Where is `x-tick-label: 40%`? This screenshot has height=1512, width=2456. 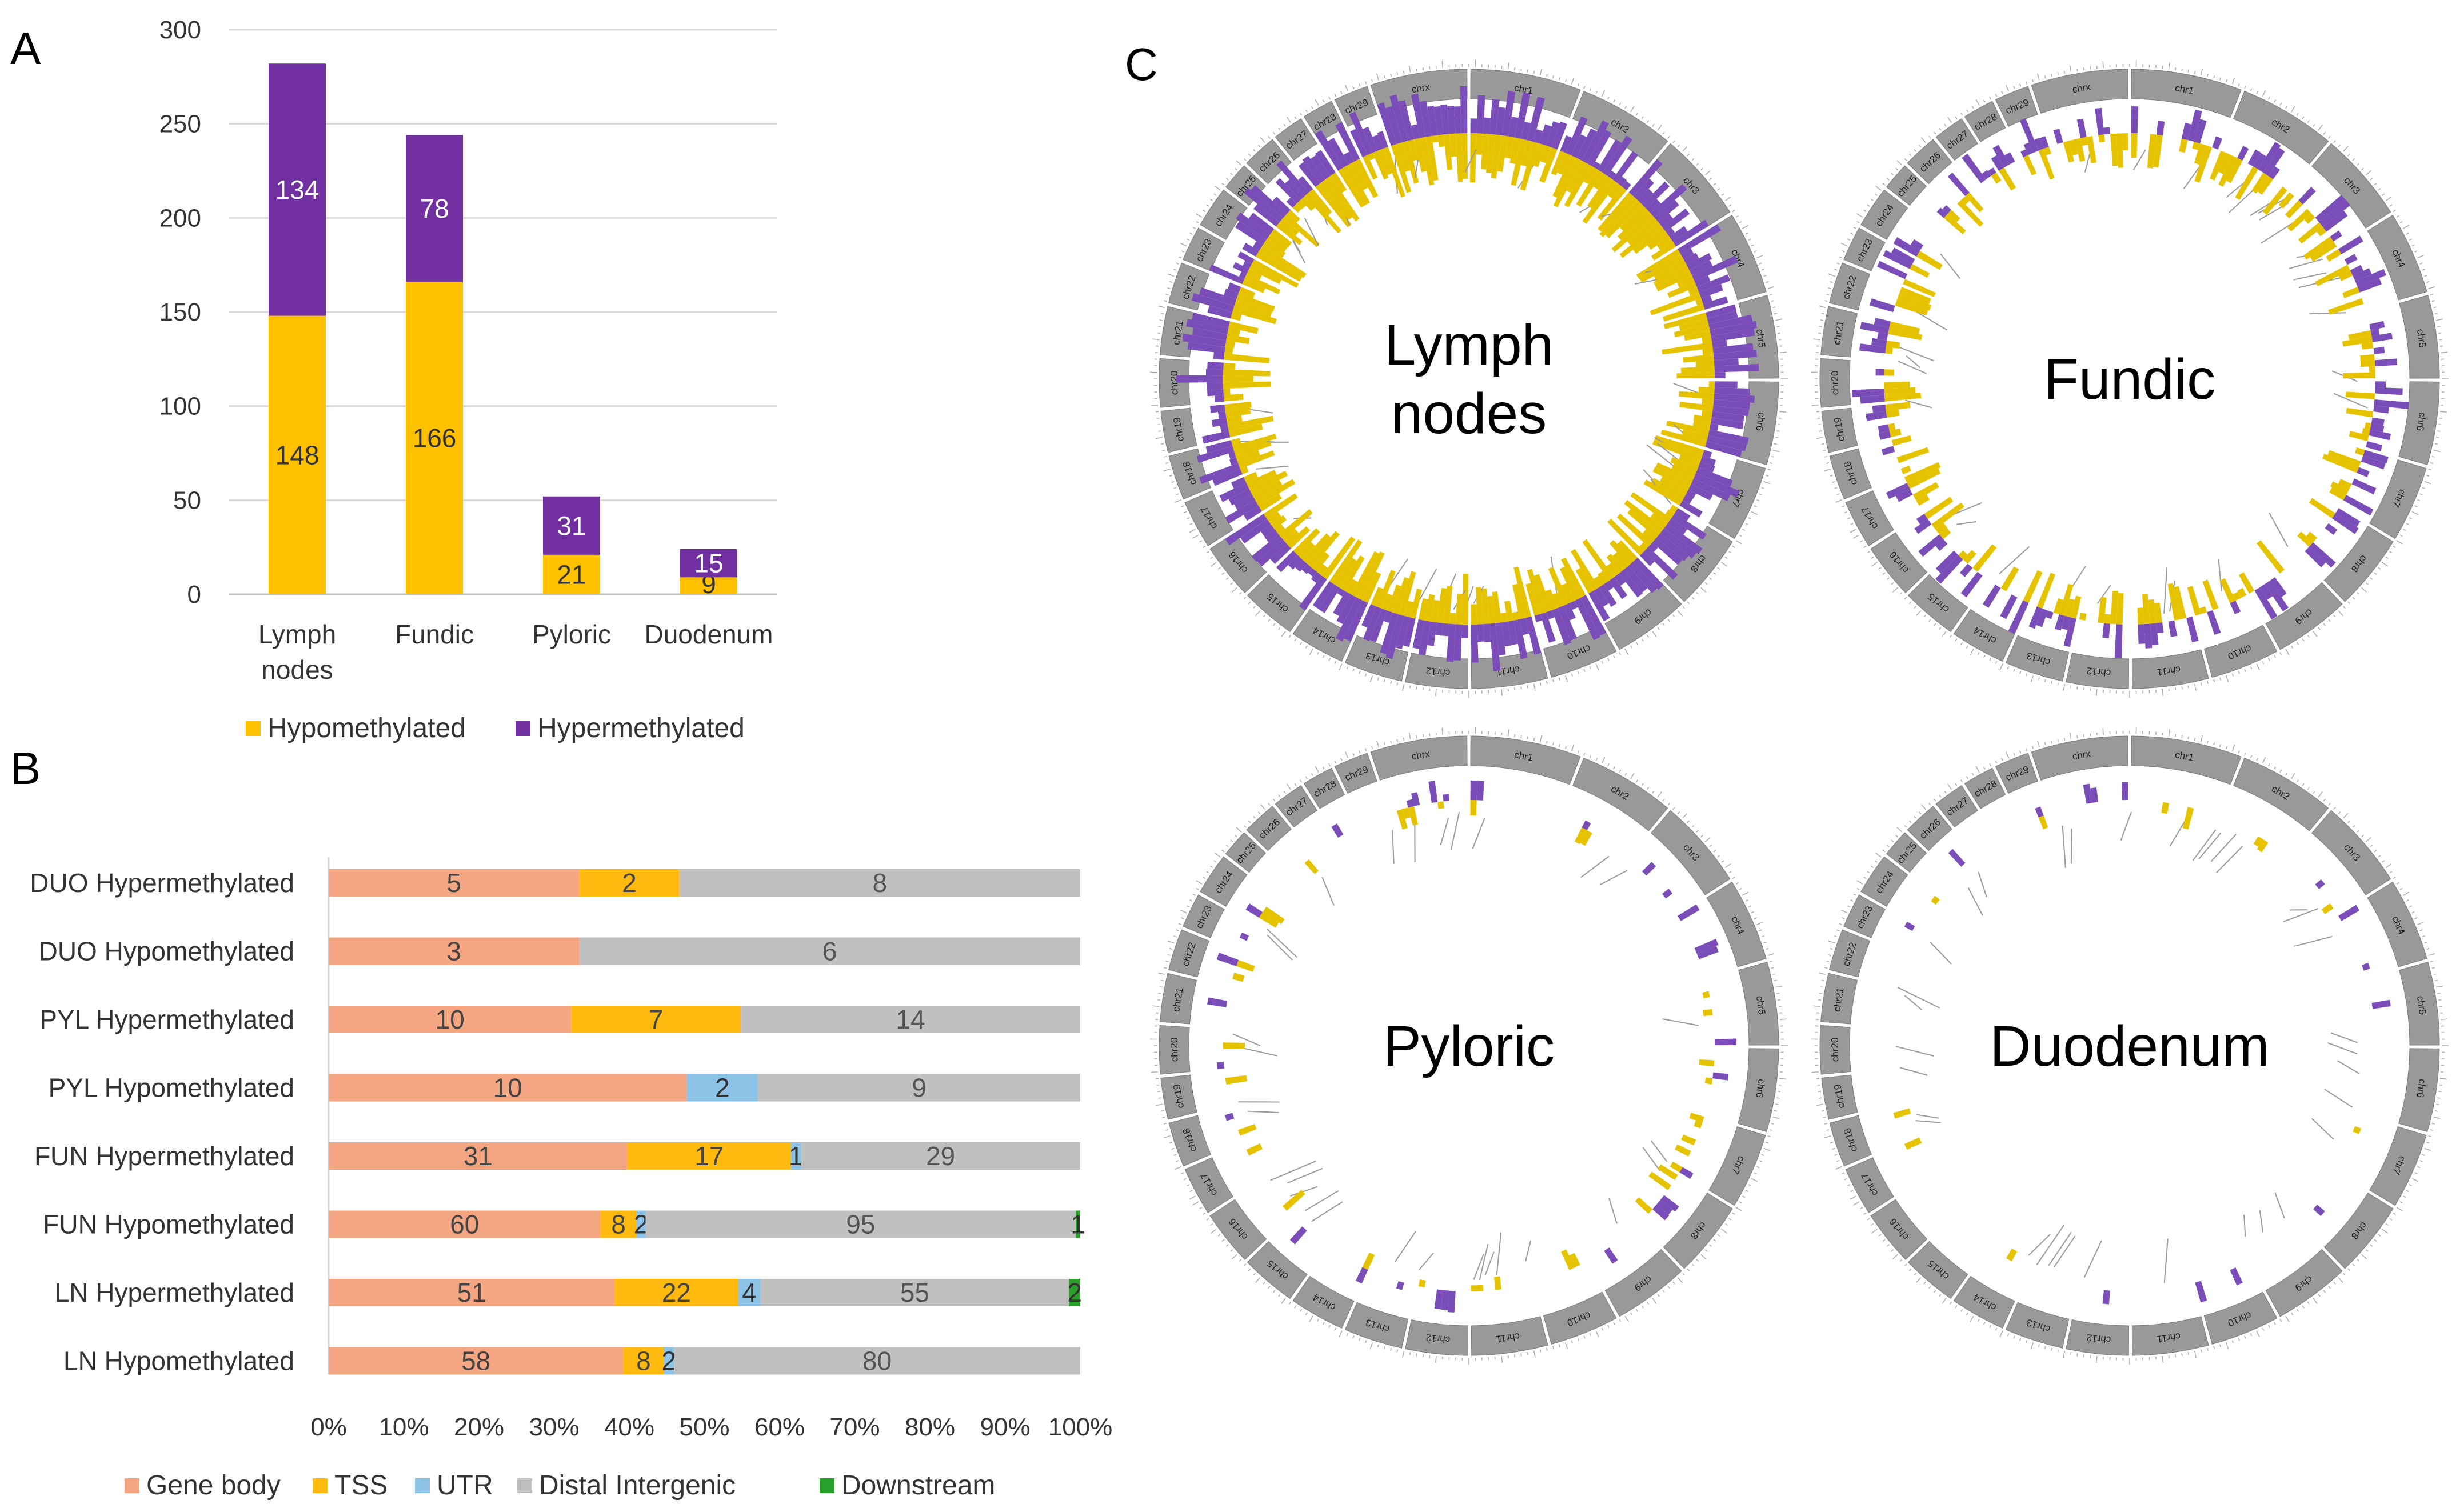
x-tick-label: 40% is located at coordinates (629, 1427).